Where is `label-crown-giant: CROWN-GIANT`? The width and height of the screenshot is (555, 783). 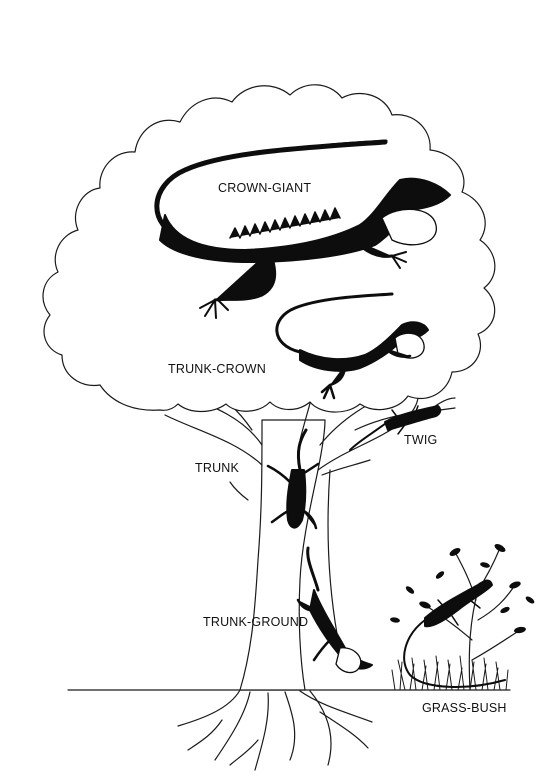
label-crown-giant: CROWN-GIANT is located at coordinates (264, 188).